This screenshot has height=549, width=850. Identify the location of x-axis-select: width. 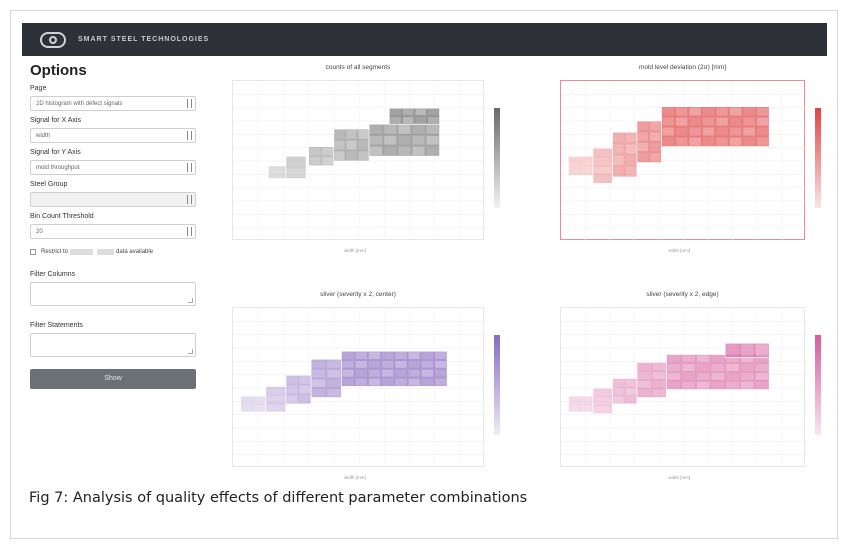
(113, 135).